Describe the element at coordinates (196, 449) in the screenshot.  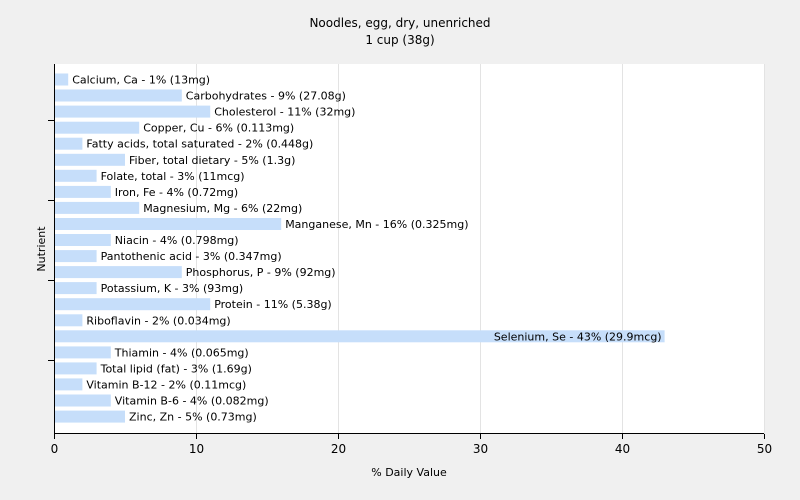
I see `x-tick-label: 10` at that location.